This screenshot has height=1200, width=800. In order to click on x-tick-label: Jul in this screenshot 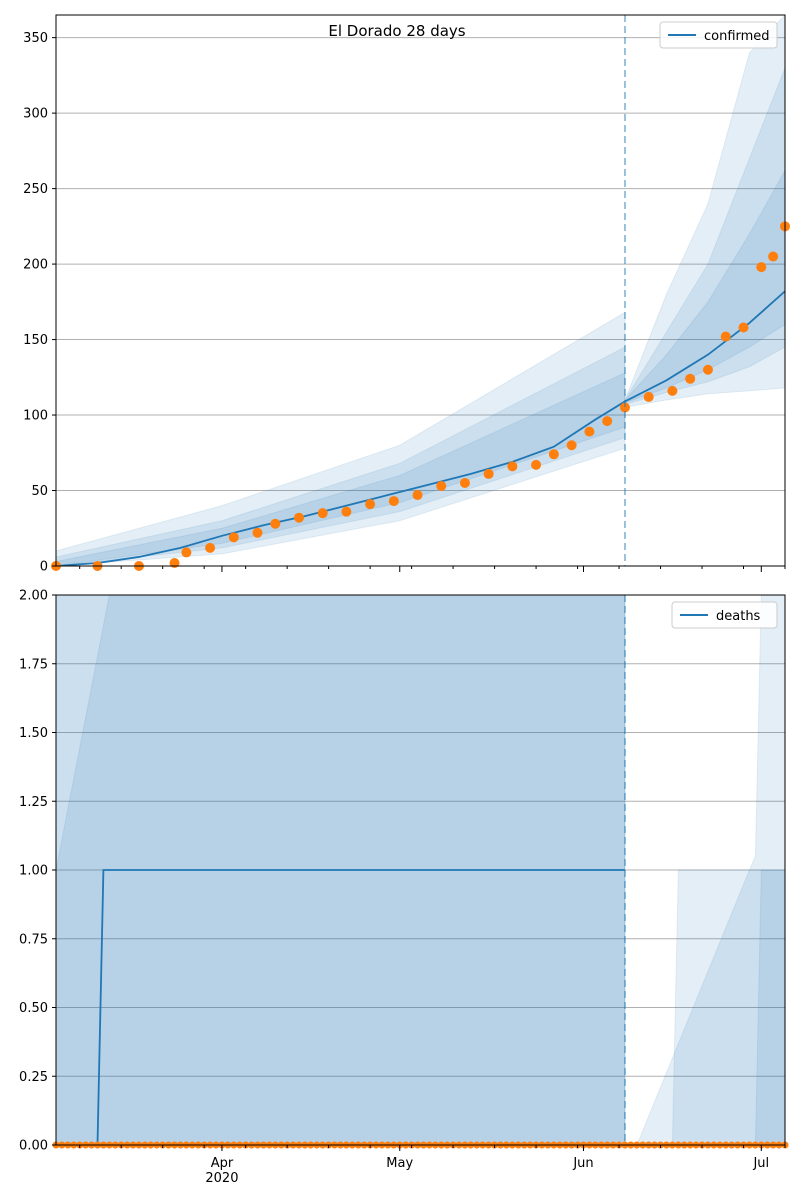, I will do `click(760, 1163)`.